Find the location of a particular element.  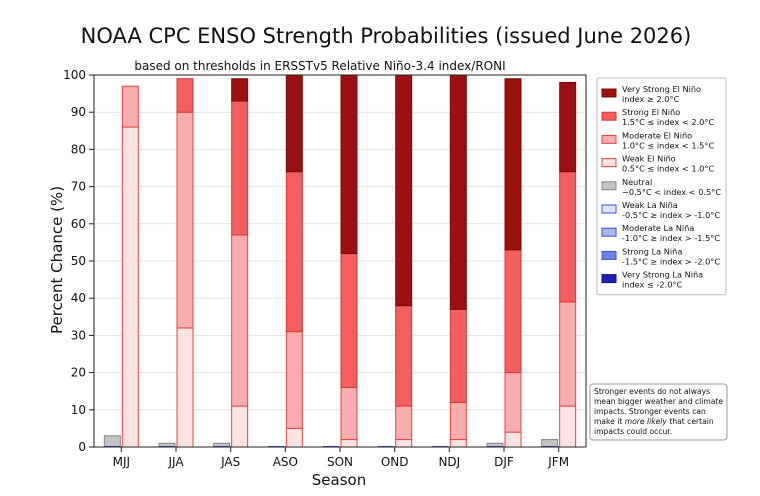

note-line: impacts could occur. is located at coordinates (633, 431).